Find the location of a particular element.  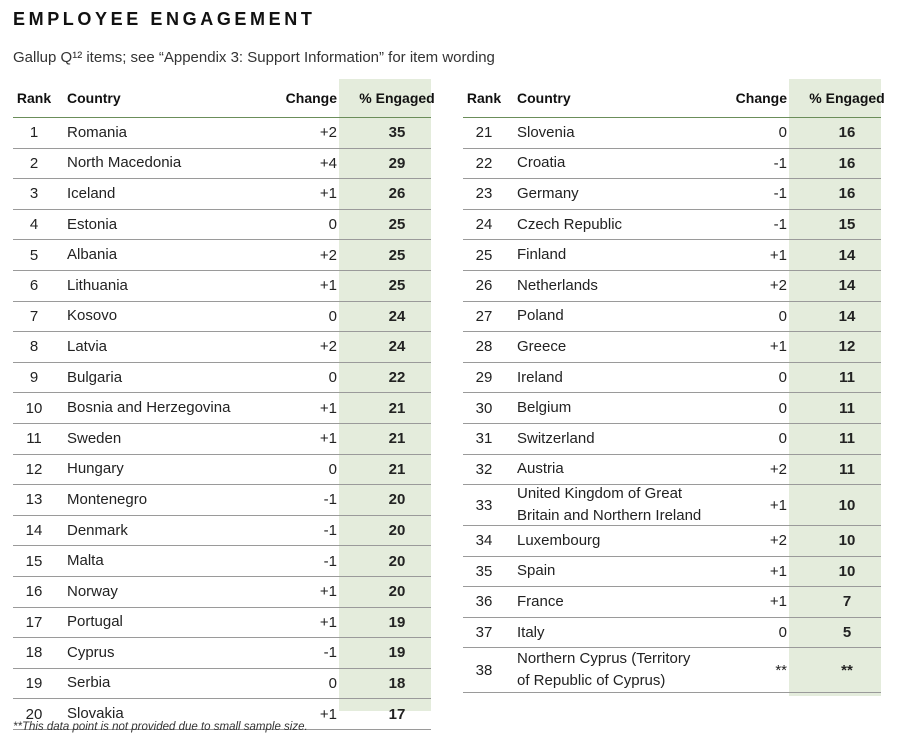

table-row: 9 Bulgaria 0 22 is located at coordinates (222, 378).